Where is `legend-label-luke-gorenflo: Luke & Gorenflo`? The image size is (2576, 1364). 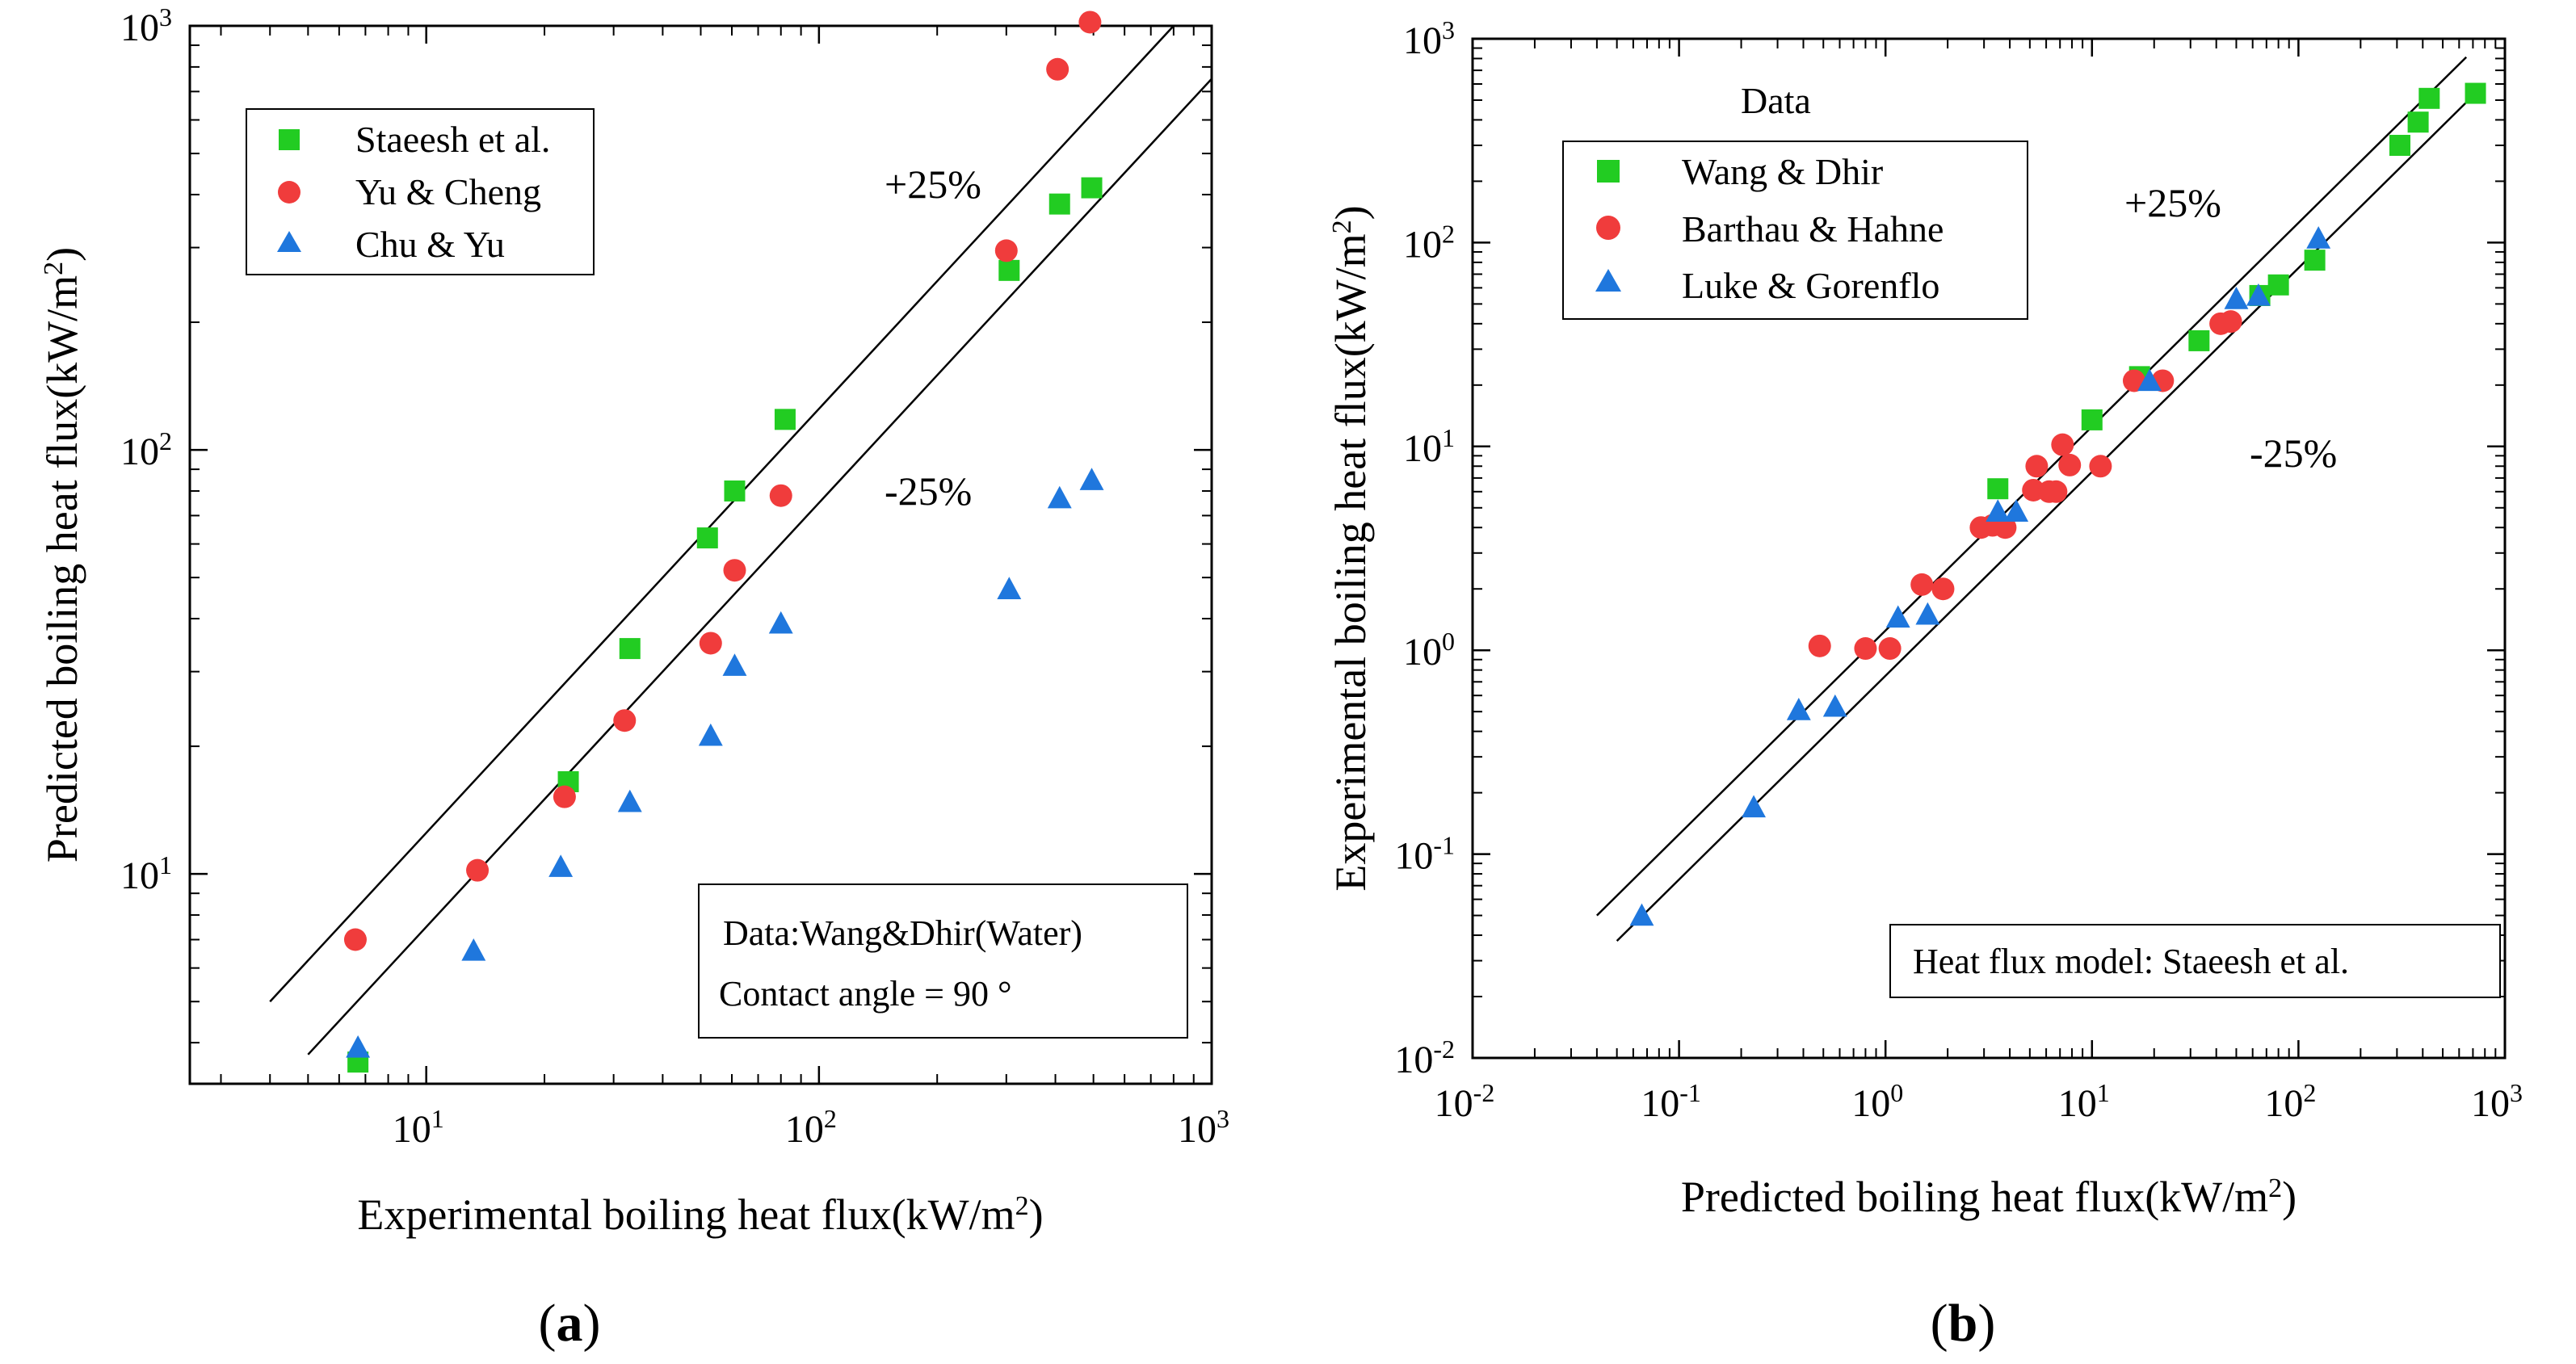 legend-label-luke-gorenflo: Luke & Gorenflo is located at coordinates (1811, 285).